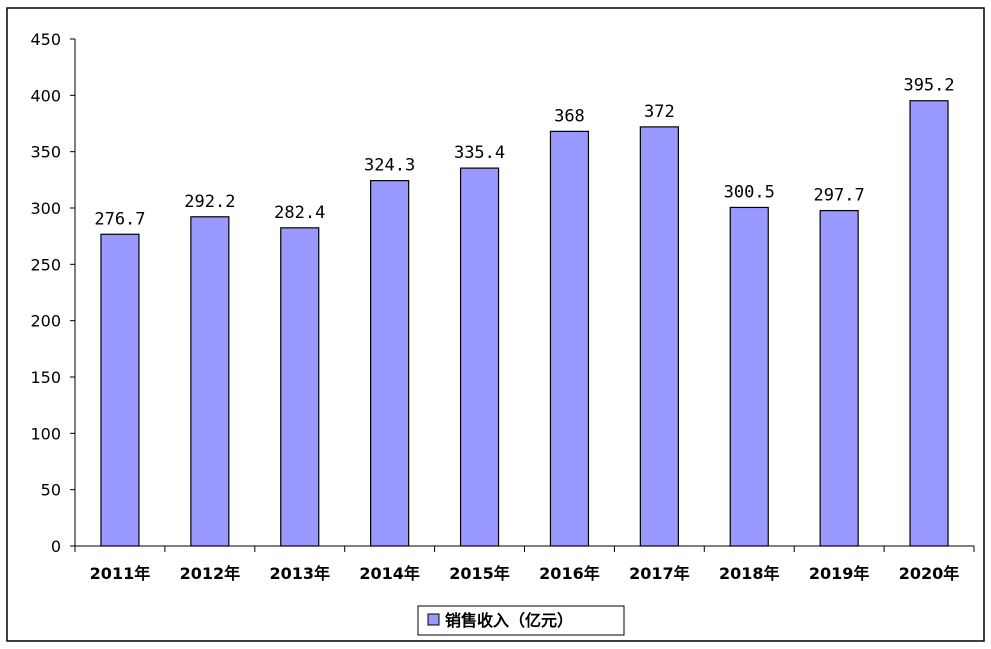  What do you see at coordinates (120, 573) in the screenshot?
I see `x-tick-label: 2011年` at bounding box center [120, 573].